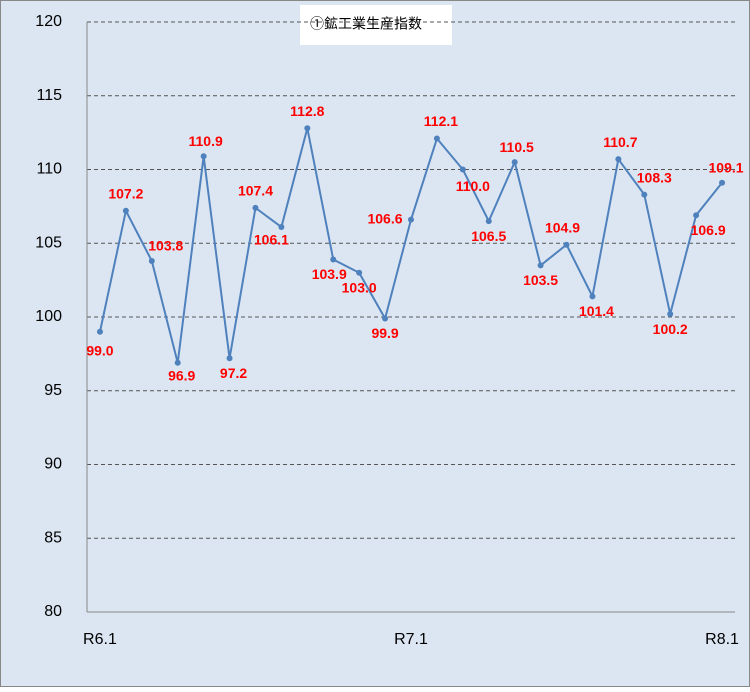  I want to click on data-label: 103.8, so click(165, 246).